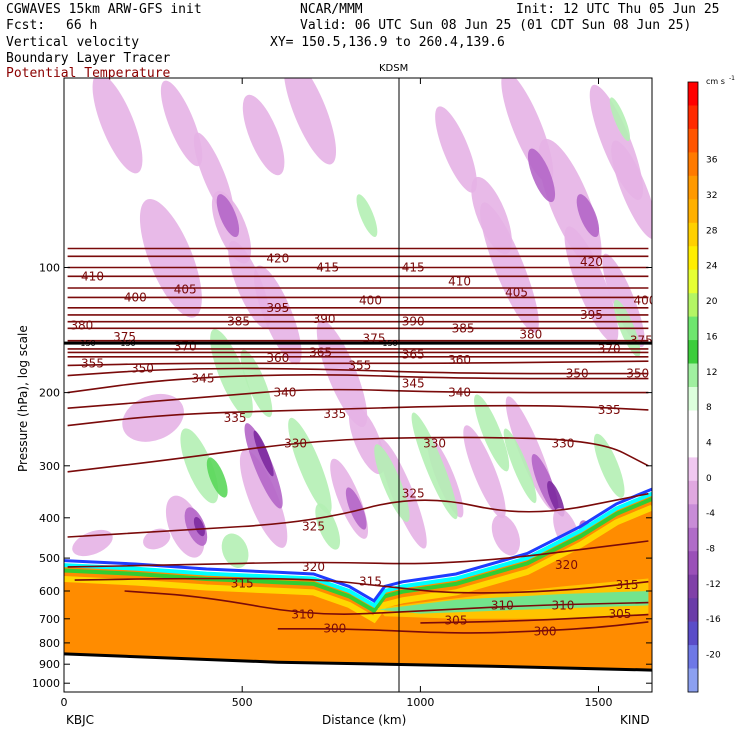  What do you see at coordinates (92, 363) in the screenshot?
I see `theta-355-label: 355` at bounding box center [92, 363].